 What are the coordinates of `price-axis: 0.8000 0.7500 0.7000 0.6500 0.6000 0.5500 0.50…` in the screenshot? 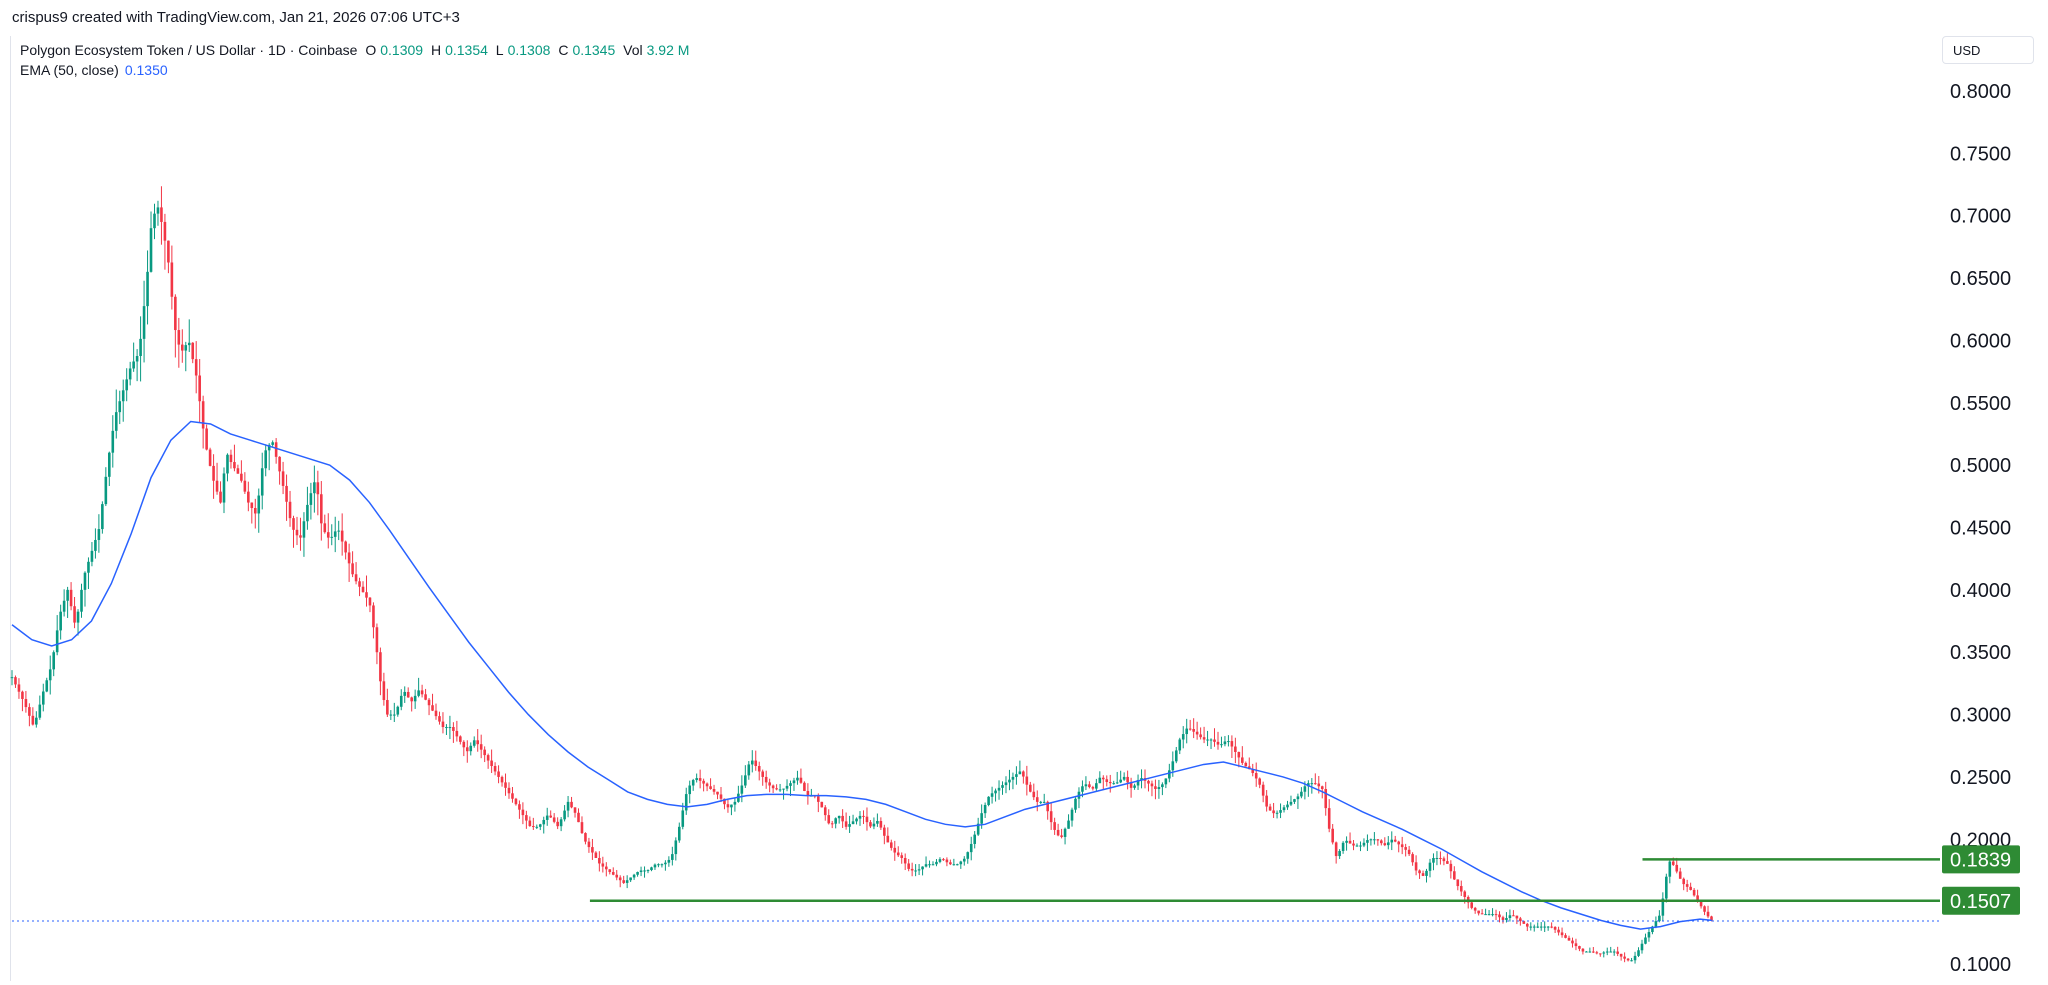 It's located at (1980, 528).